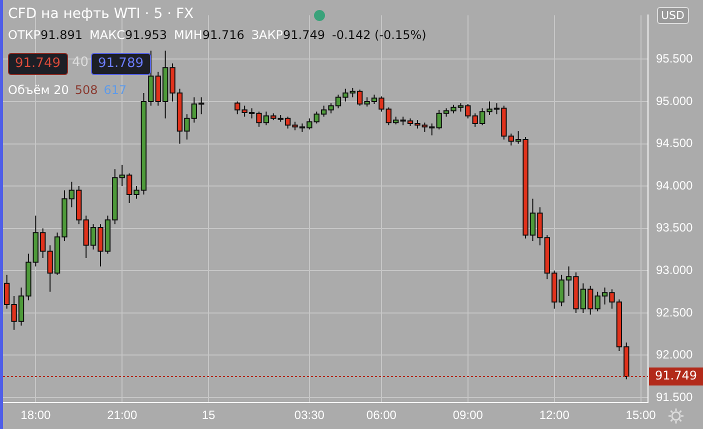  Describe the element at coordinates (675, 355) in the screenshot. I see `y-tick-label: 92.000` at that location.